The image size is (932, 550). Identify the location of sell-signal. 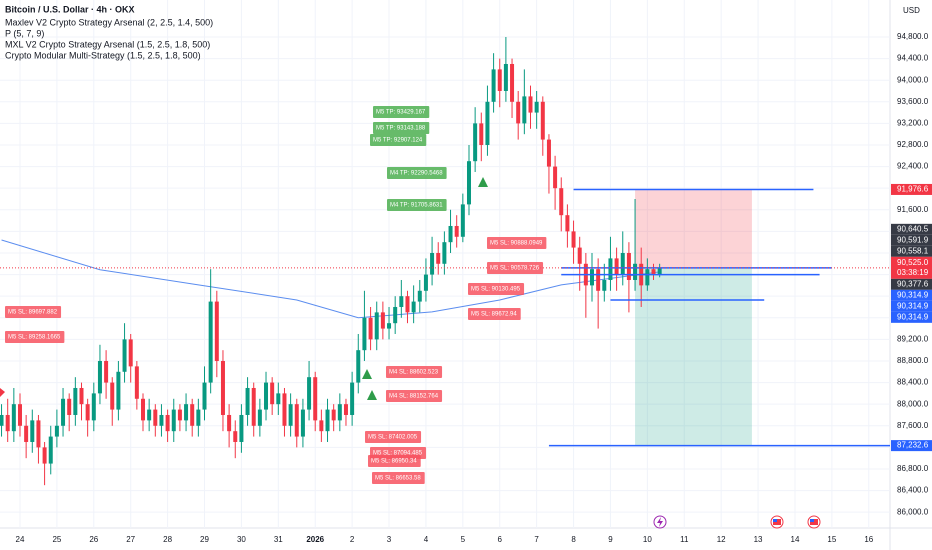
(2, 392).